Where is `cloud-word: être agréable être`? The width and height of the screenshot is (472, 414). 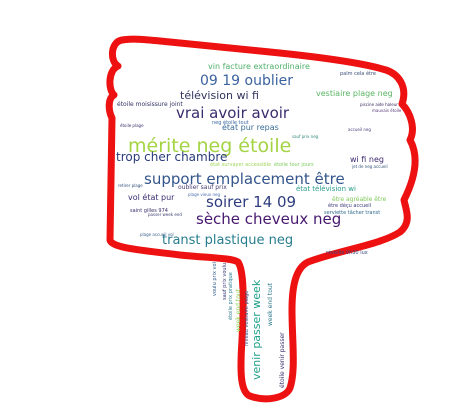 cloud-word: être agréable être is located at coordinates (359, 199).